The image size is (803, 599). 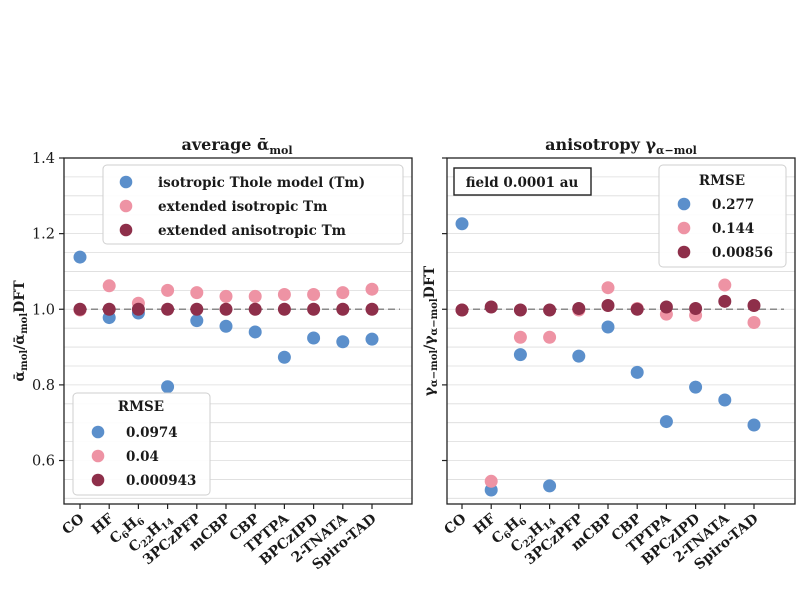 I want to click on legend-marker-extended-isotropic, so click(x=126, y=206).